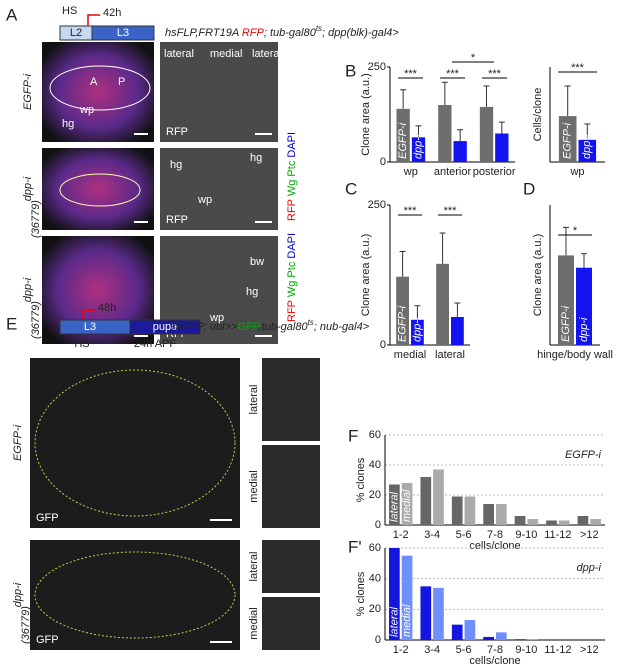 The height and width of the screenshot is (666, 617). What do you see at coordinates (177, 132) in the screenshot?
I see `image-label: RFP` at bounding box center [177, 132].